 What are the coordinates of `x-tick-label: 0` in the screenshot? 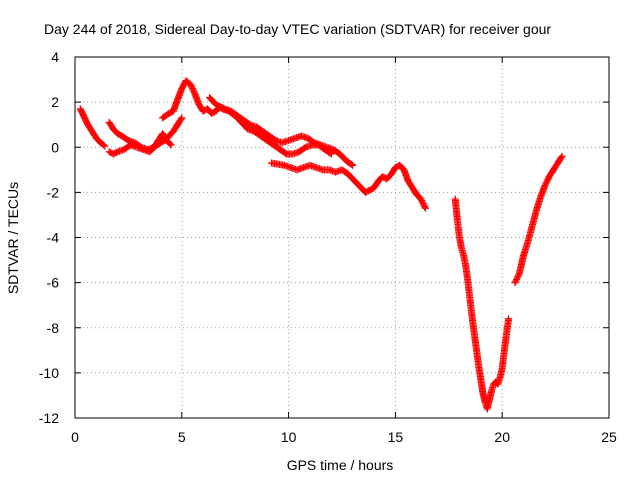 It's located at (75, 437).